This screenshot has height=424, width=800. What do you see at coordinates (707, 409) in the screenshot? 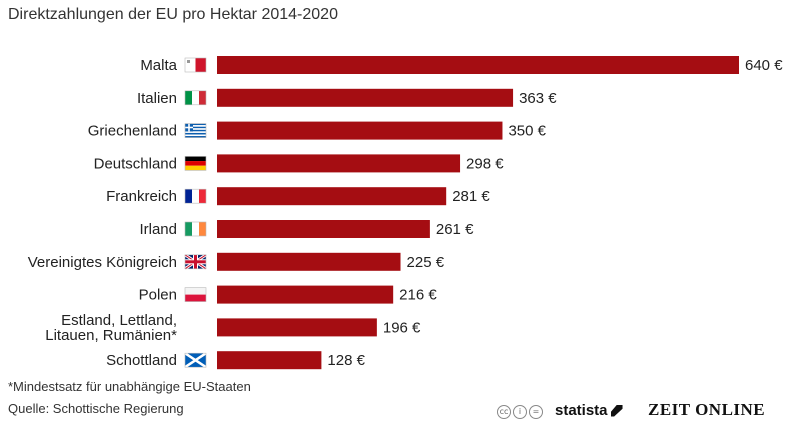
I see `zeit-online-logo: ZEIT ONLINE` at bounding box center [707, 409].